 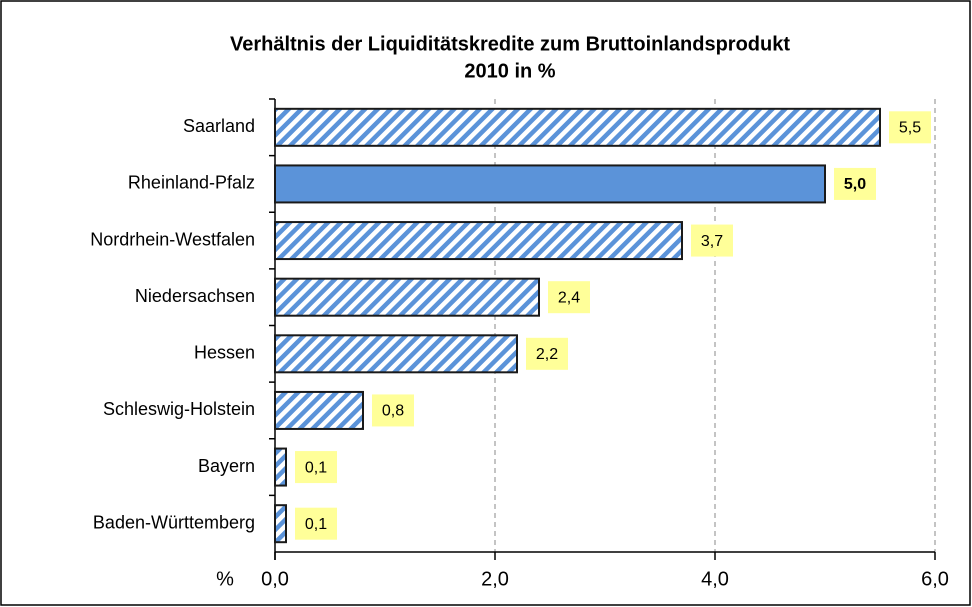 I want to click on y-tick-label: Saarland, so click(x=219, y=126).